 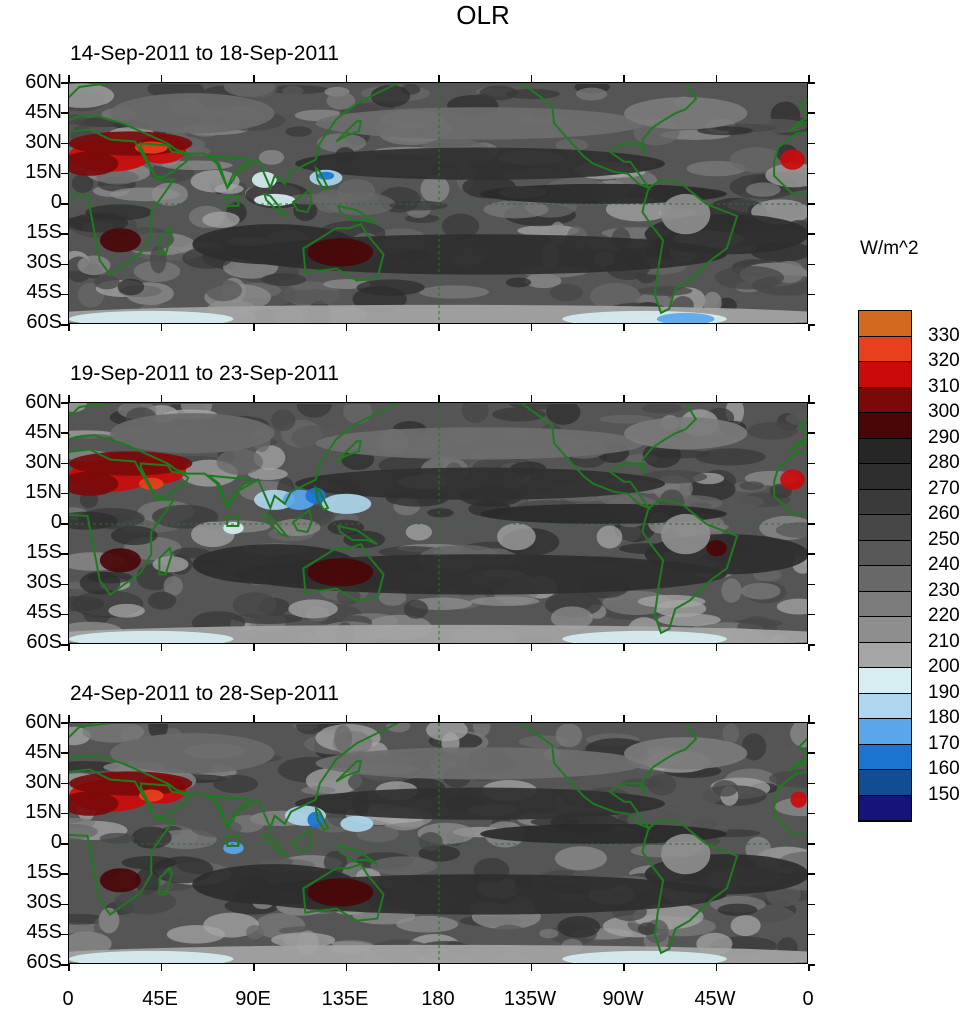 What do you see at coordinates (944, 437) in the screenshot?
I see `colorbar-level-label: 290` at bounding box center [944, 437].